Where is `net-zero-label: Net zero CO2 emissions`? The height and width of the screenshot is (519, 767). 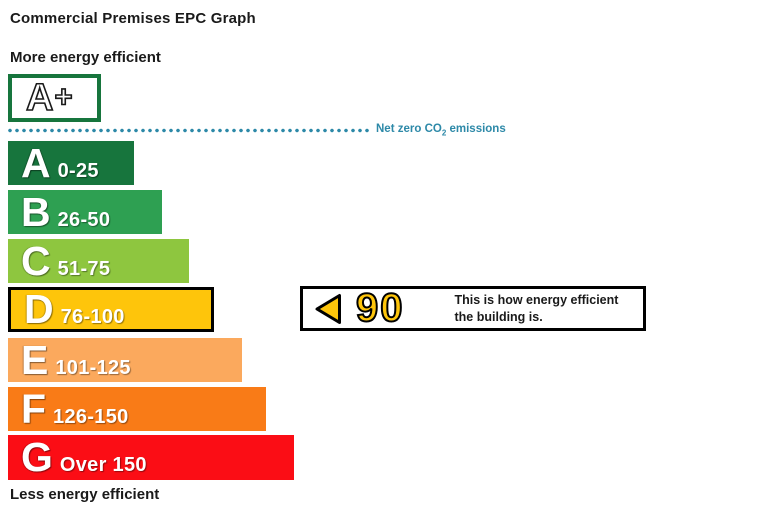
net-zero-label: Net zero CO2 emissions is located at coordinates (441, 130).